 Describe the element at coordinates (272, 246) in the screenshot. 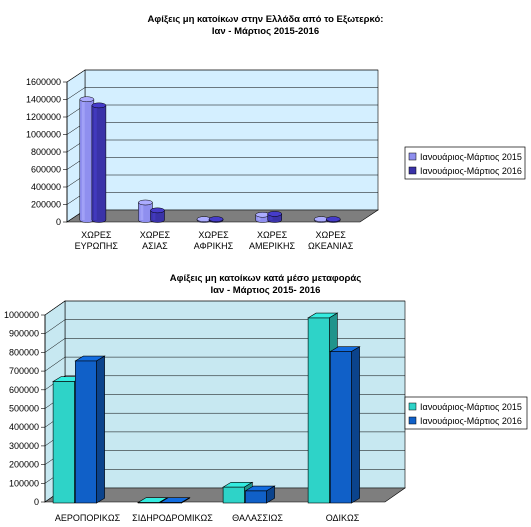

I see `chart1-x-tick-label: ΑΜΕΡΙΚΗΣ` at that location.